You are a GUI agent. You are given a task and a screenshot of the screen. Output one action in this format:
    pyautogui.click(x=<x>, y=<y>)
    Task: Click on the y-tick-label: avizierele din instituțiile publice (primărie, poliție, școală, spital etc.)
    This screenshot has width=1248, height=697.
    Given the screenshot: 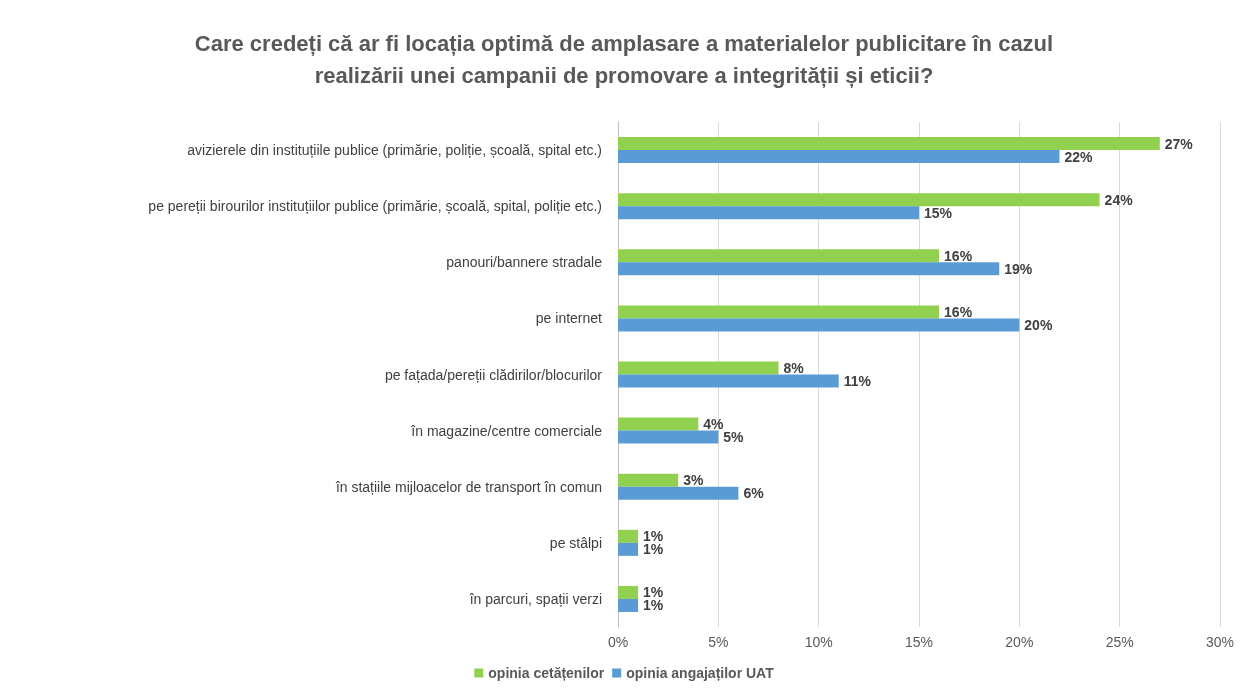 What is the action you would take?
    pyautogui.click(x=394, y=150)
    